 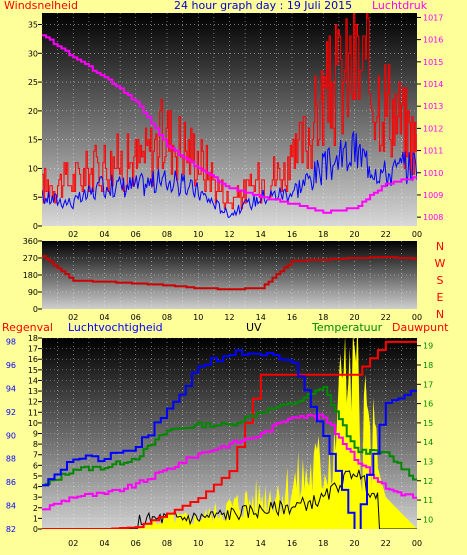 I want to click on pressure-tick-label: 1016, so click(x=433, y=40).